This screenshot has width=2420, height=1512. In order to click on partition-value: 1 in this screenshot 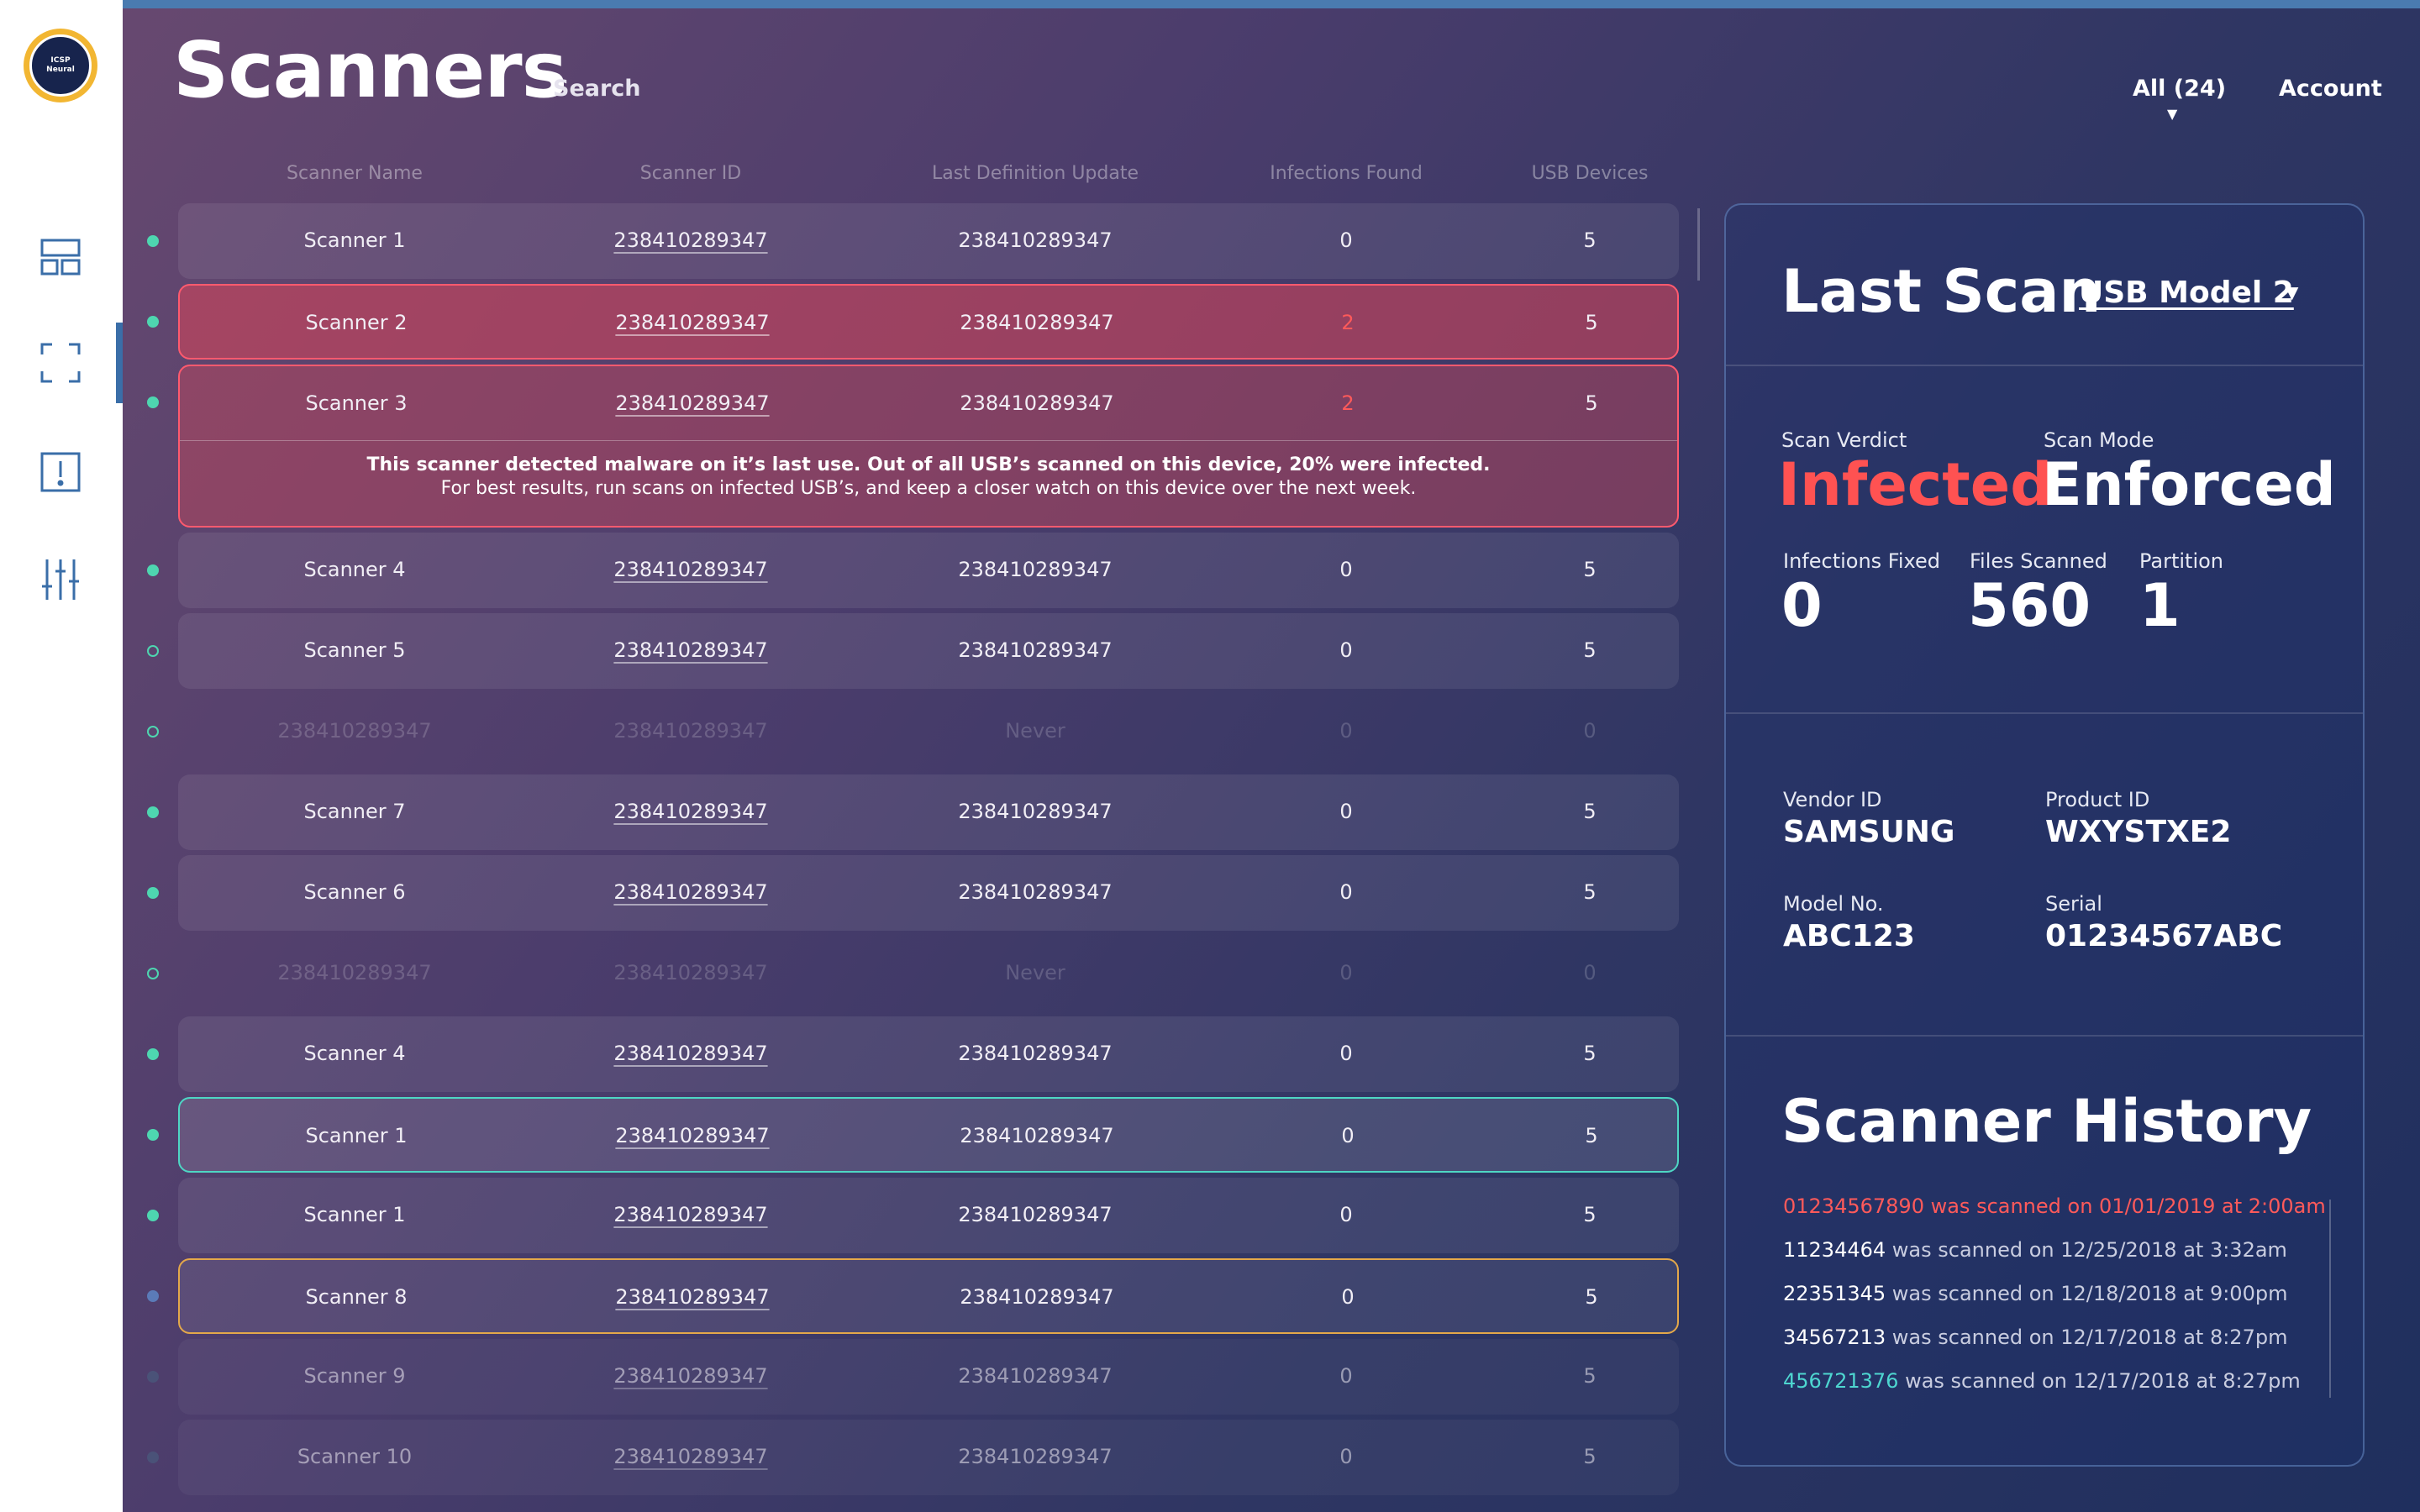, I will do `click(2160, 605)`.